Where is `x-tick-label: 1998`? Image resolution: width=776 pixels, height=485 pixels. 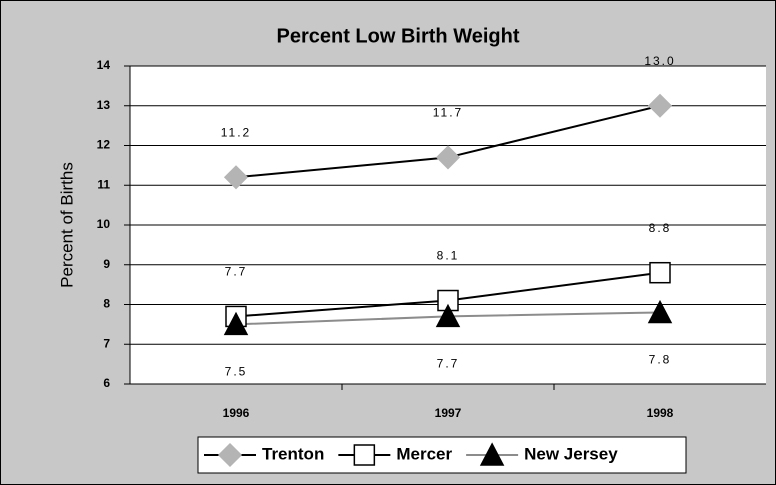 x-tick-label: 1998 is located at coordinates (660, 413).